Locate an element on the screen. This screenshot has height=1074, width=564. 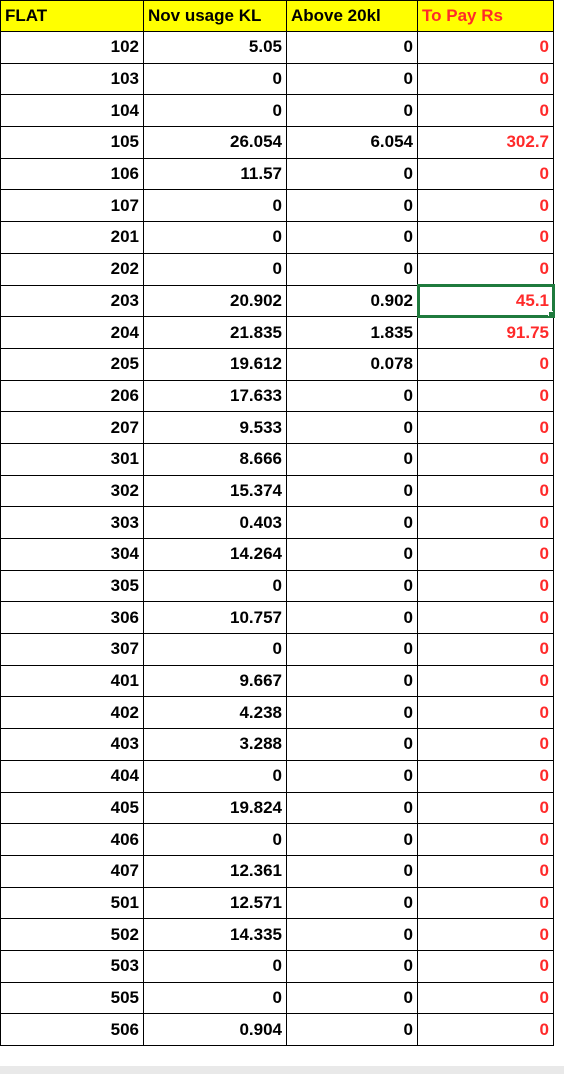
flat-cell: 503 is located at coordinates (72, 966).